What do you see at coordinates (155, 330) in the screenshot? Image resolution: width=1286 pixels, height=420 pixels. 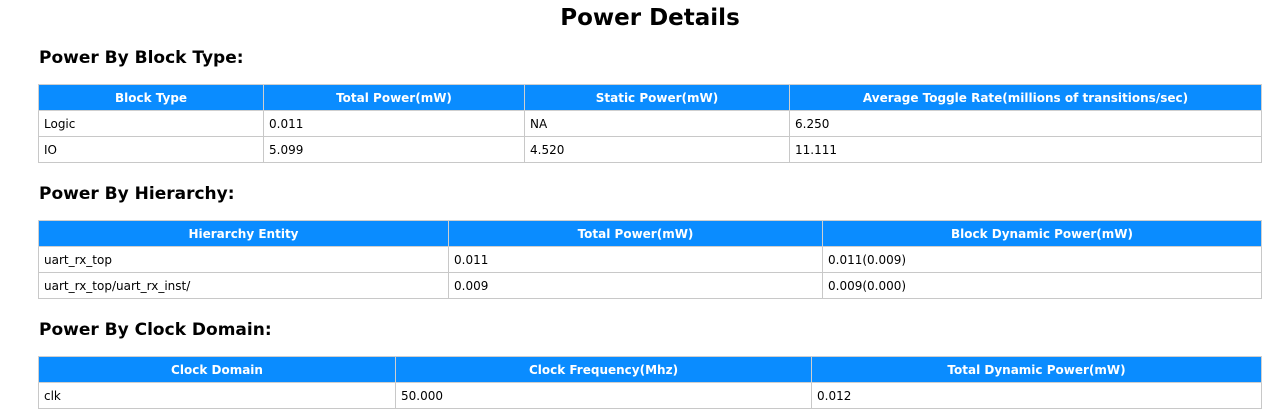 I see `section-title-clock-domain: Power By Clock Domain:` at bounding box center [155, 330].